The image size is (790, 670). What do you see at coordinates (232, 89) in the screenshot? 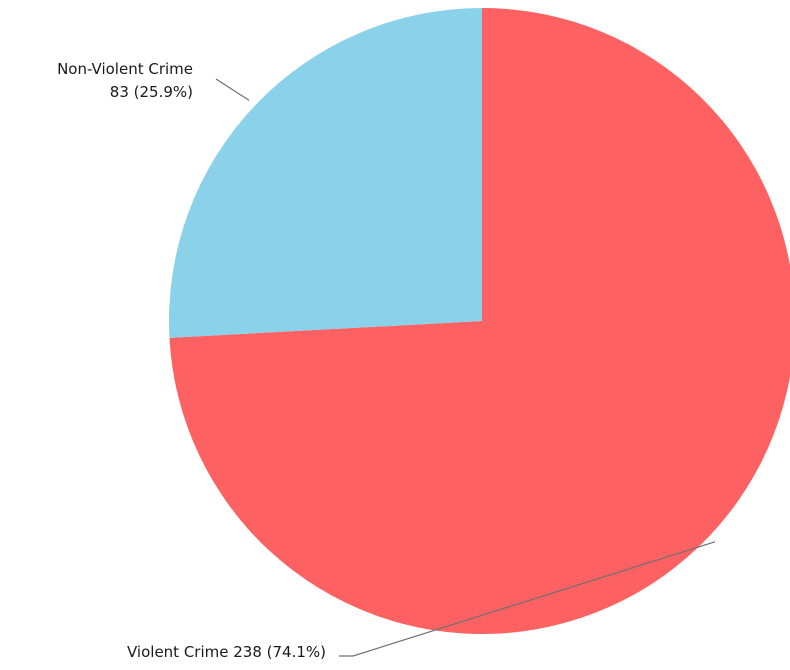
I see `leader-line-non-violent-crime` at bounding box center [232, 89].